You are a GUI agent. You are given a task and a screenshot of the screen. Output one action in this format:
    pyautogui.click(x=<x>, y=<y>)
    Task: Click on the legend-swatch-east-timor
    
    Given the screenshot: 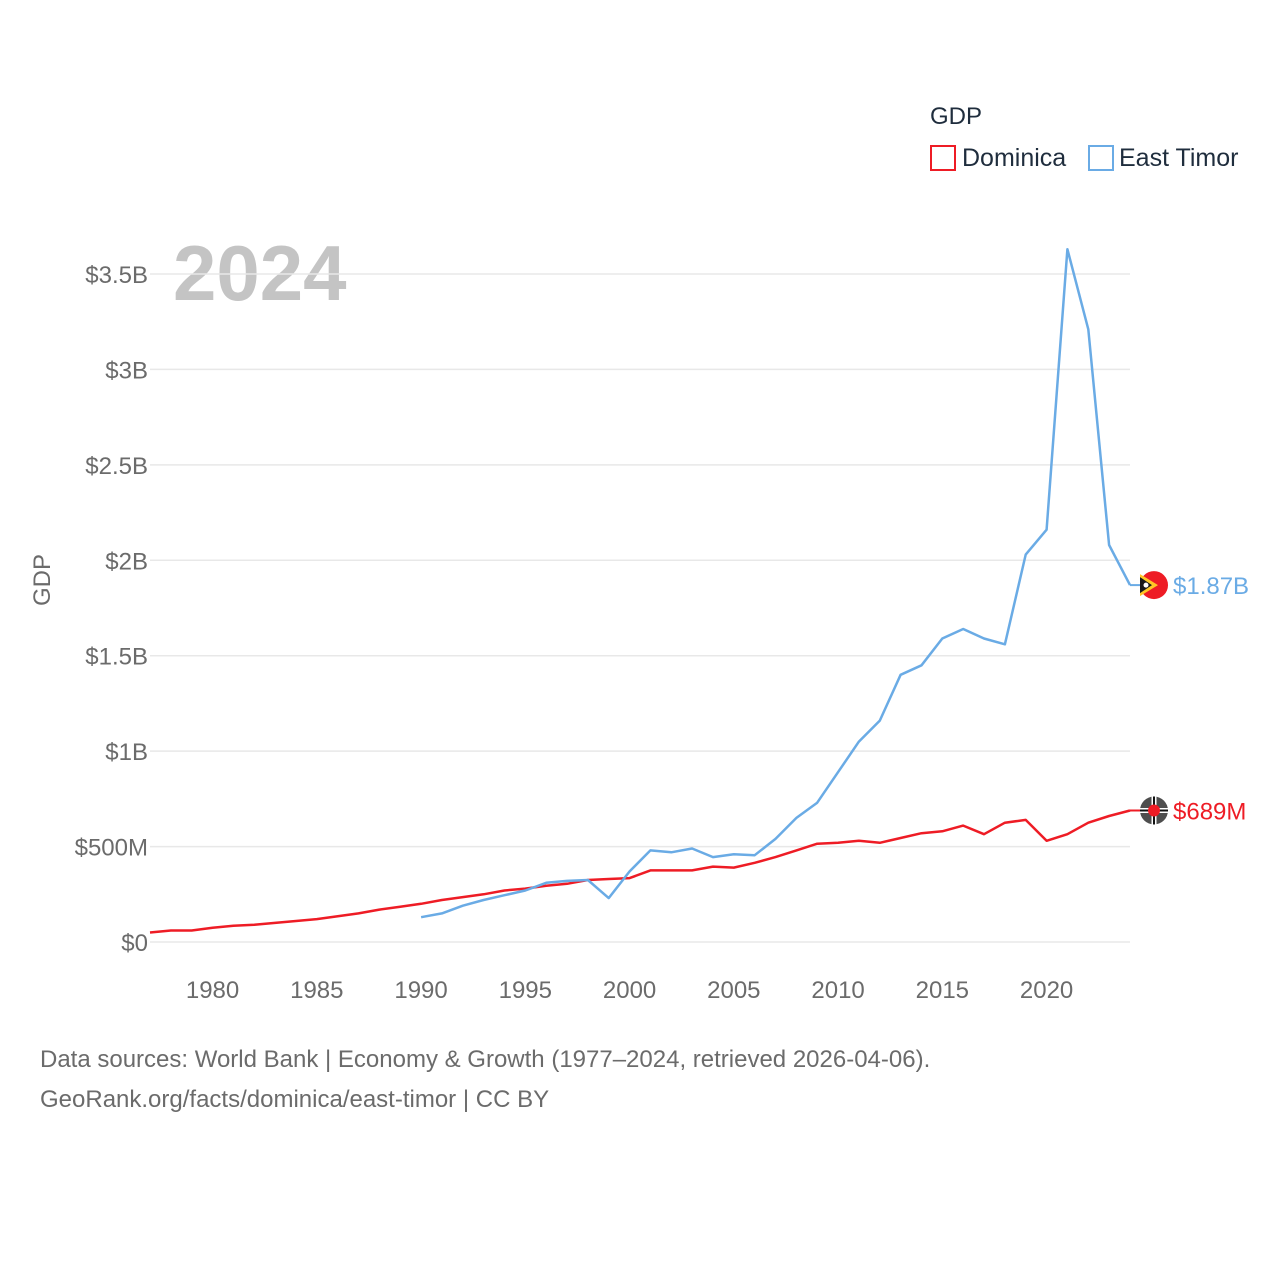 What is the action you would take?
    pyautogui.click(x=1101, y=158)
    